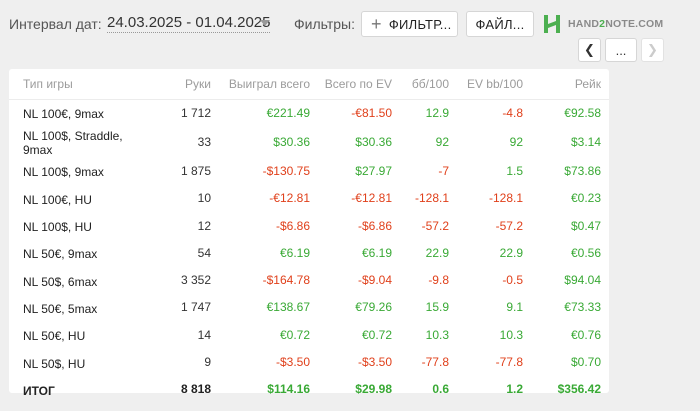 This screenshot has width=700, height=411. Describe the element at coordinates (373, 141) in the screenshot. I see `cell-ev-total: $30.36` at that location.